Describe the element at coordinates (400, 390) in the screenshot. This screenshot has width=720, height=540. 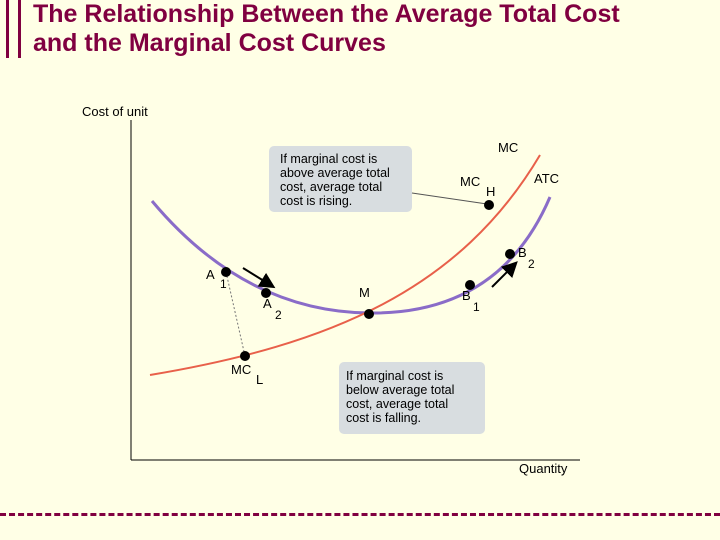
I see `note-below-line-2: below average total` at that location.